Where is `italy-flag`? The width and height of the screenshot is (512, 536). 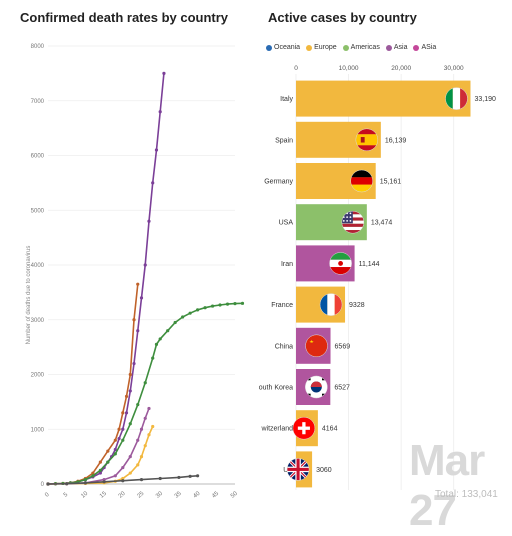 italy-flag is located at coordinates (456, 98).